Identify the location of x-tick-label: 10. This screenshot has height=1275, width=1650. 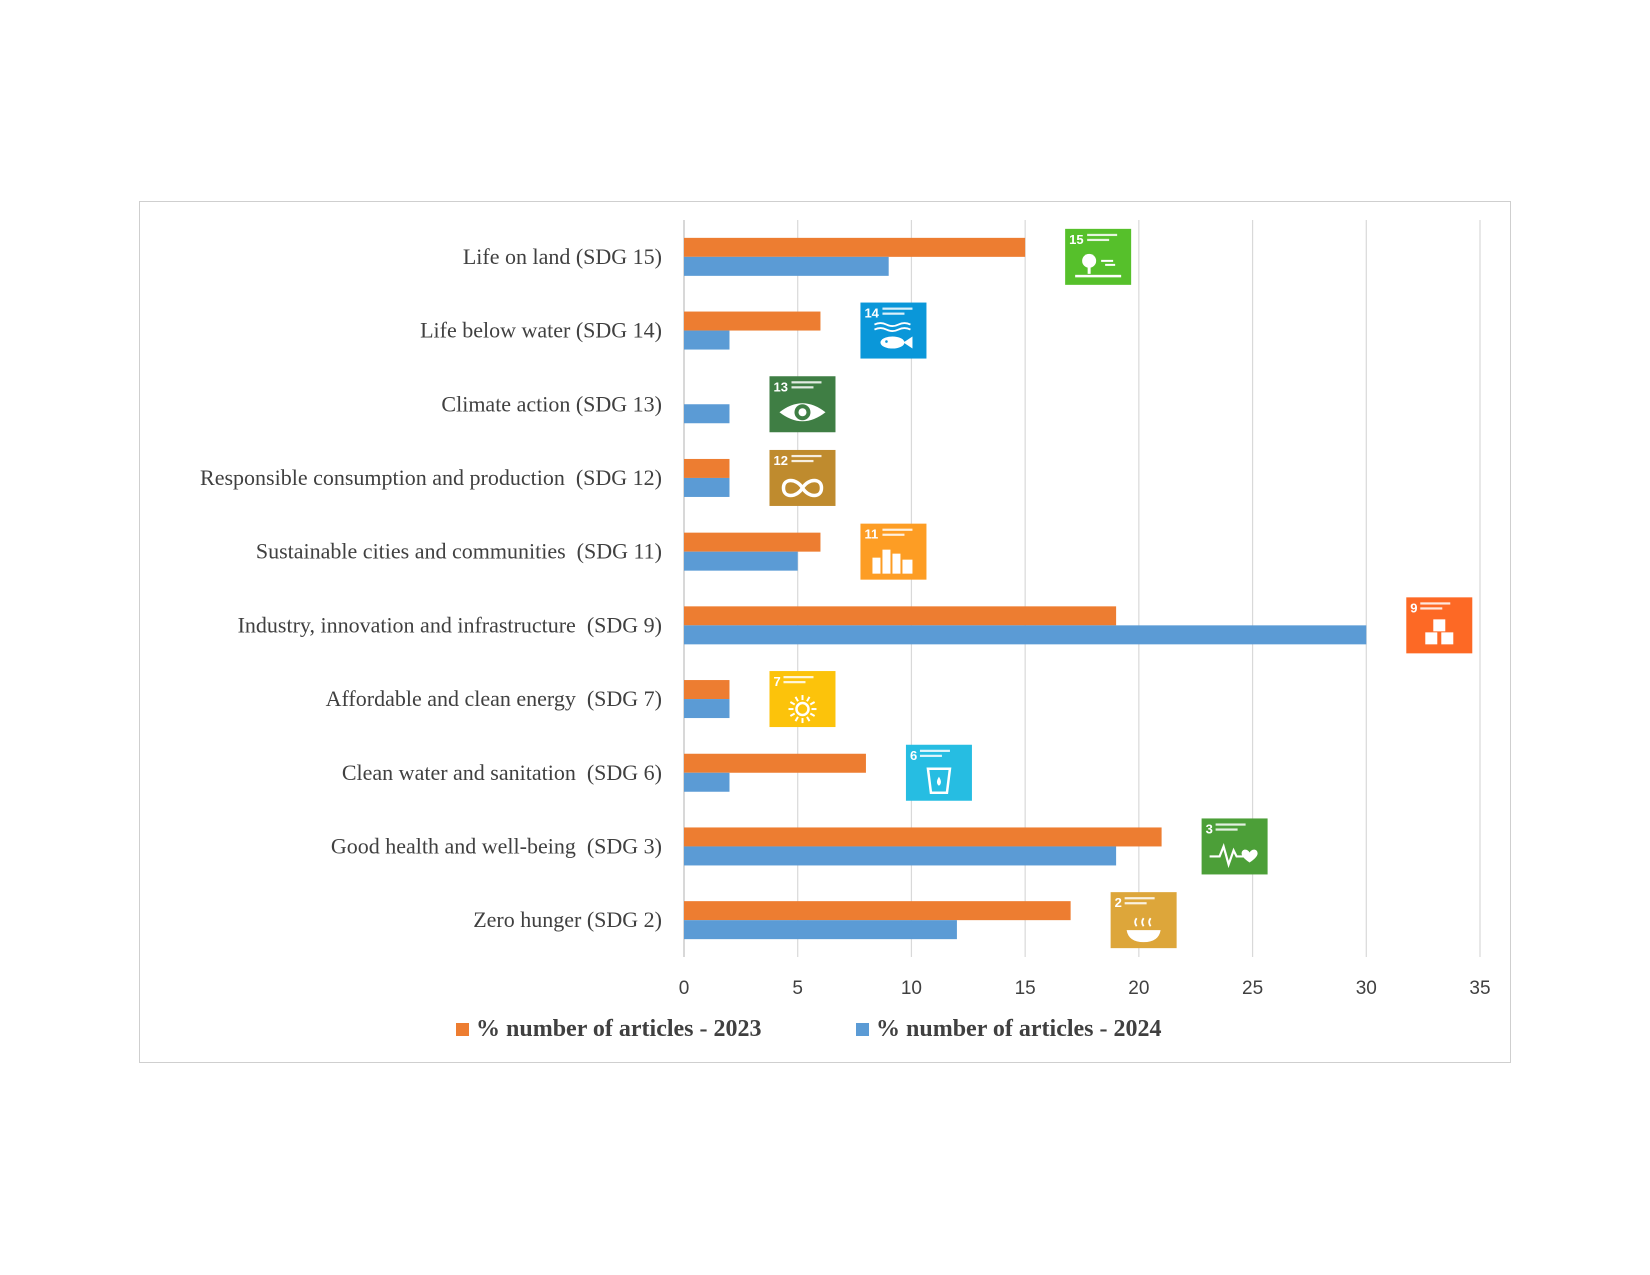
(911, 988).